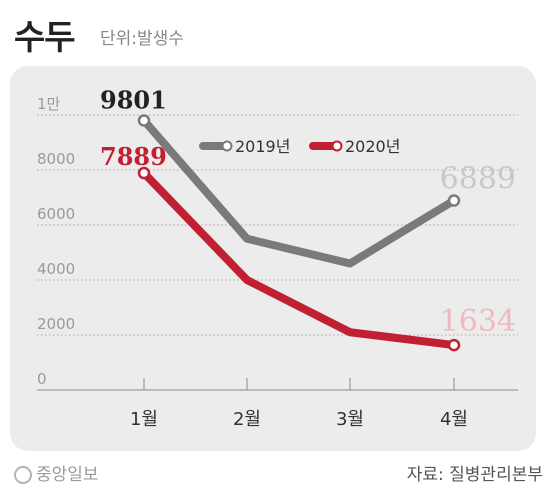  What do you see at coordinates (247, 419) in the screenshot?
I see `x-tick-label: 2월` at bounding box center [247, 419].